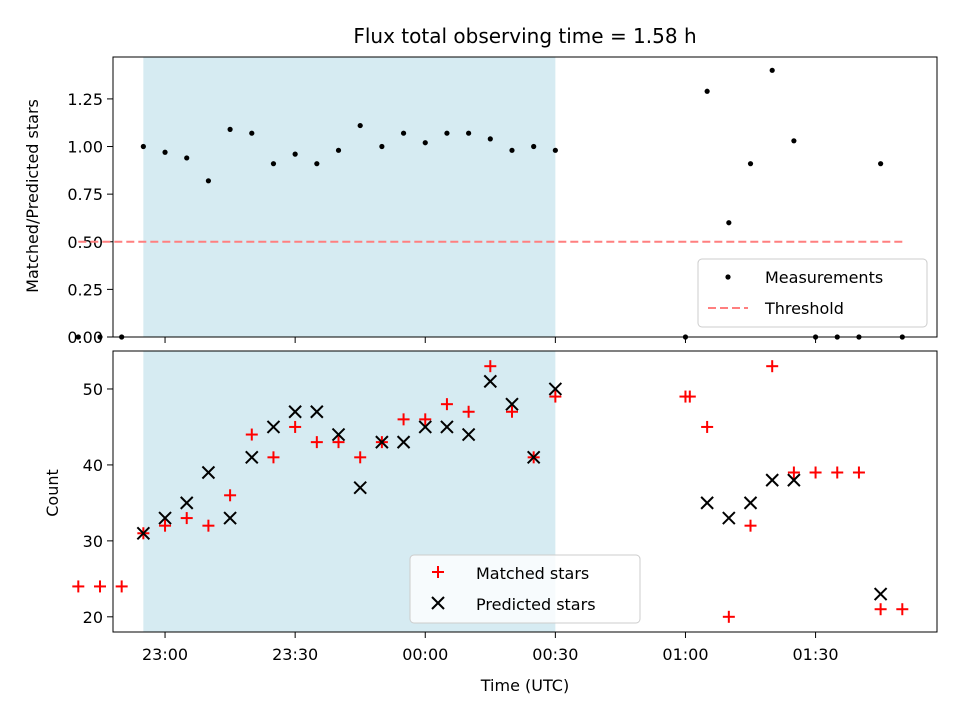 Image resolution: width=960 pixels, height=720 pixels. Describe the element at coordinates (85, 99) in the screenshot. I see `y-tick-label: 1.25` at that location.